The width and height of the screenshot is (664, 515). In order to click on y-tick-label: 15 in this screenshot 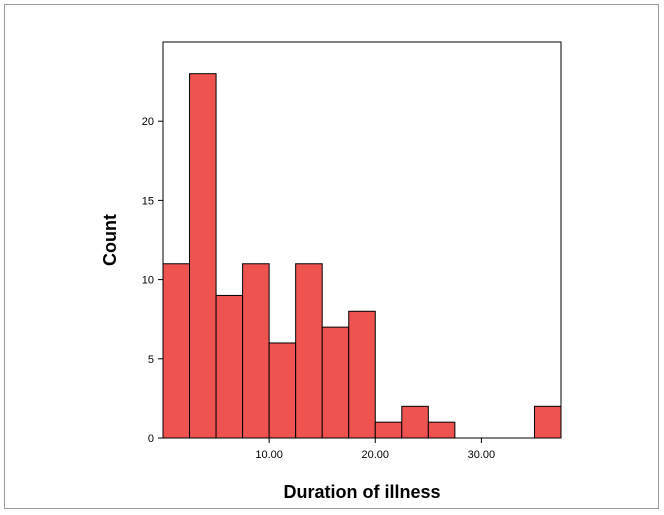, I will do `click(148, 201)`.